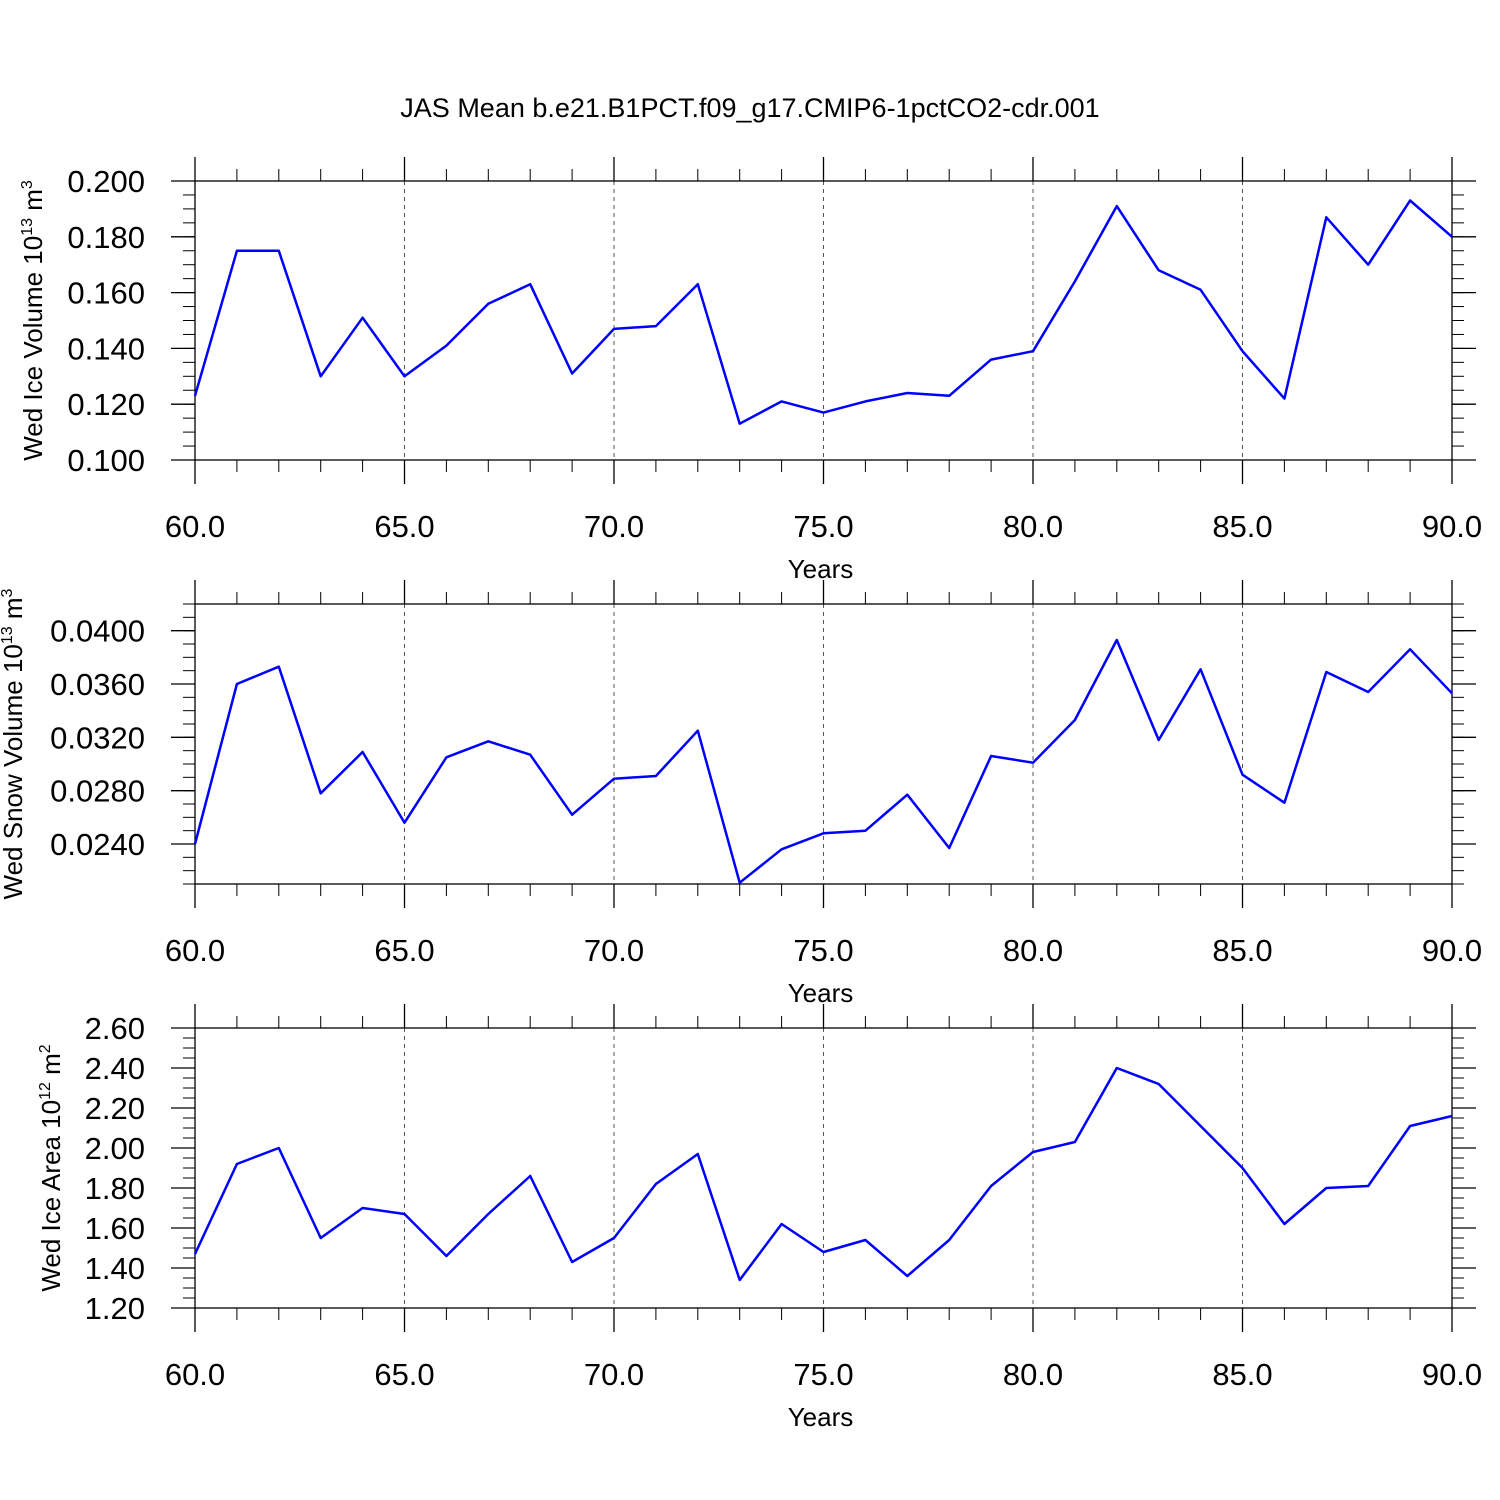  What do you see at coordinates (97, 737) in the screenshot?
I see `y-tick-label: 0.0320` at bounding box center [97, 737].